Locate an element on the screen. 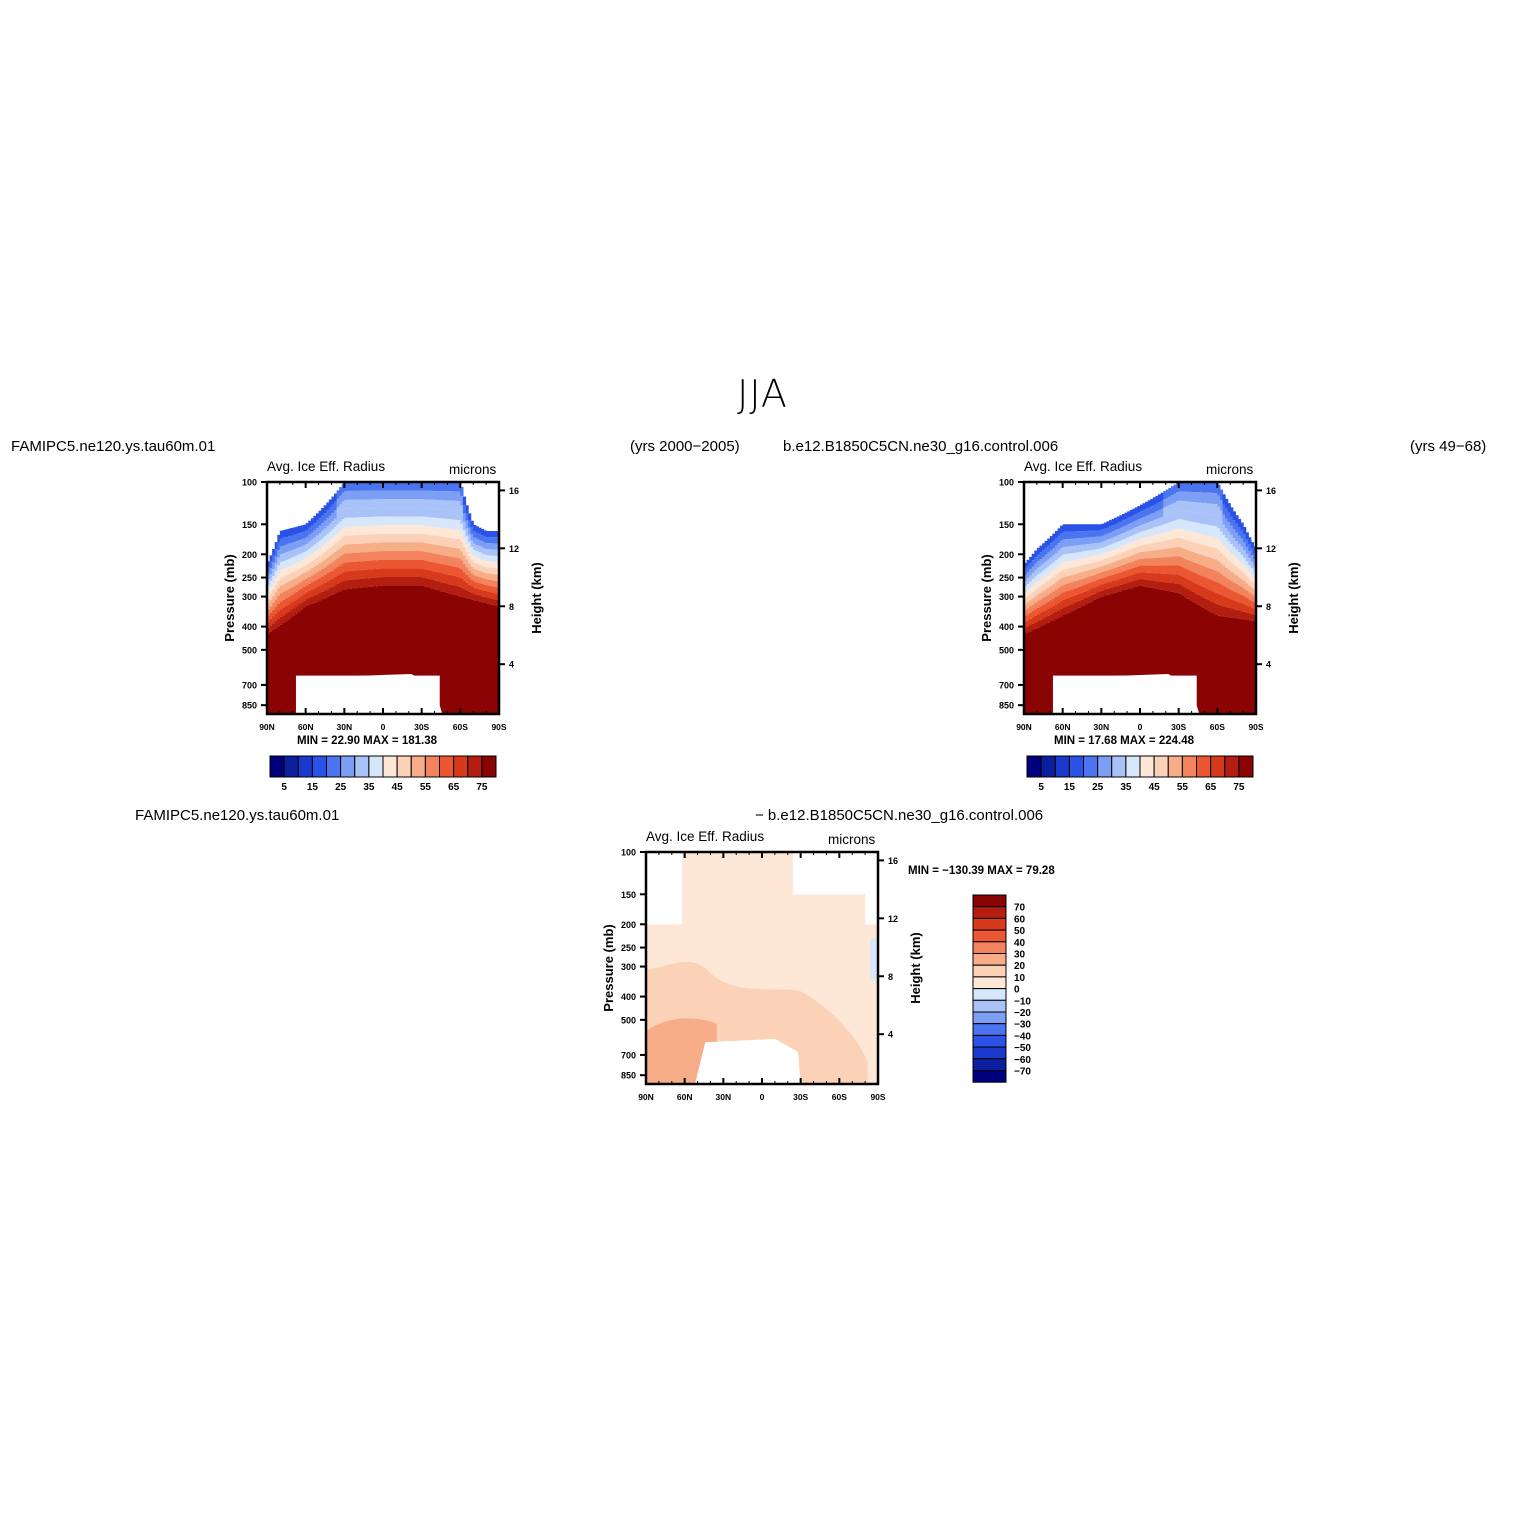 The image size is (1525, 1525). diff-xtick-label: 30N is located at coordinates (724, 1097).